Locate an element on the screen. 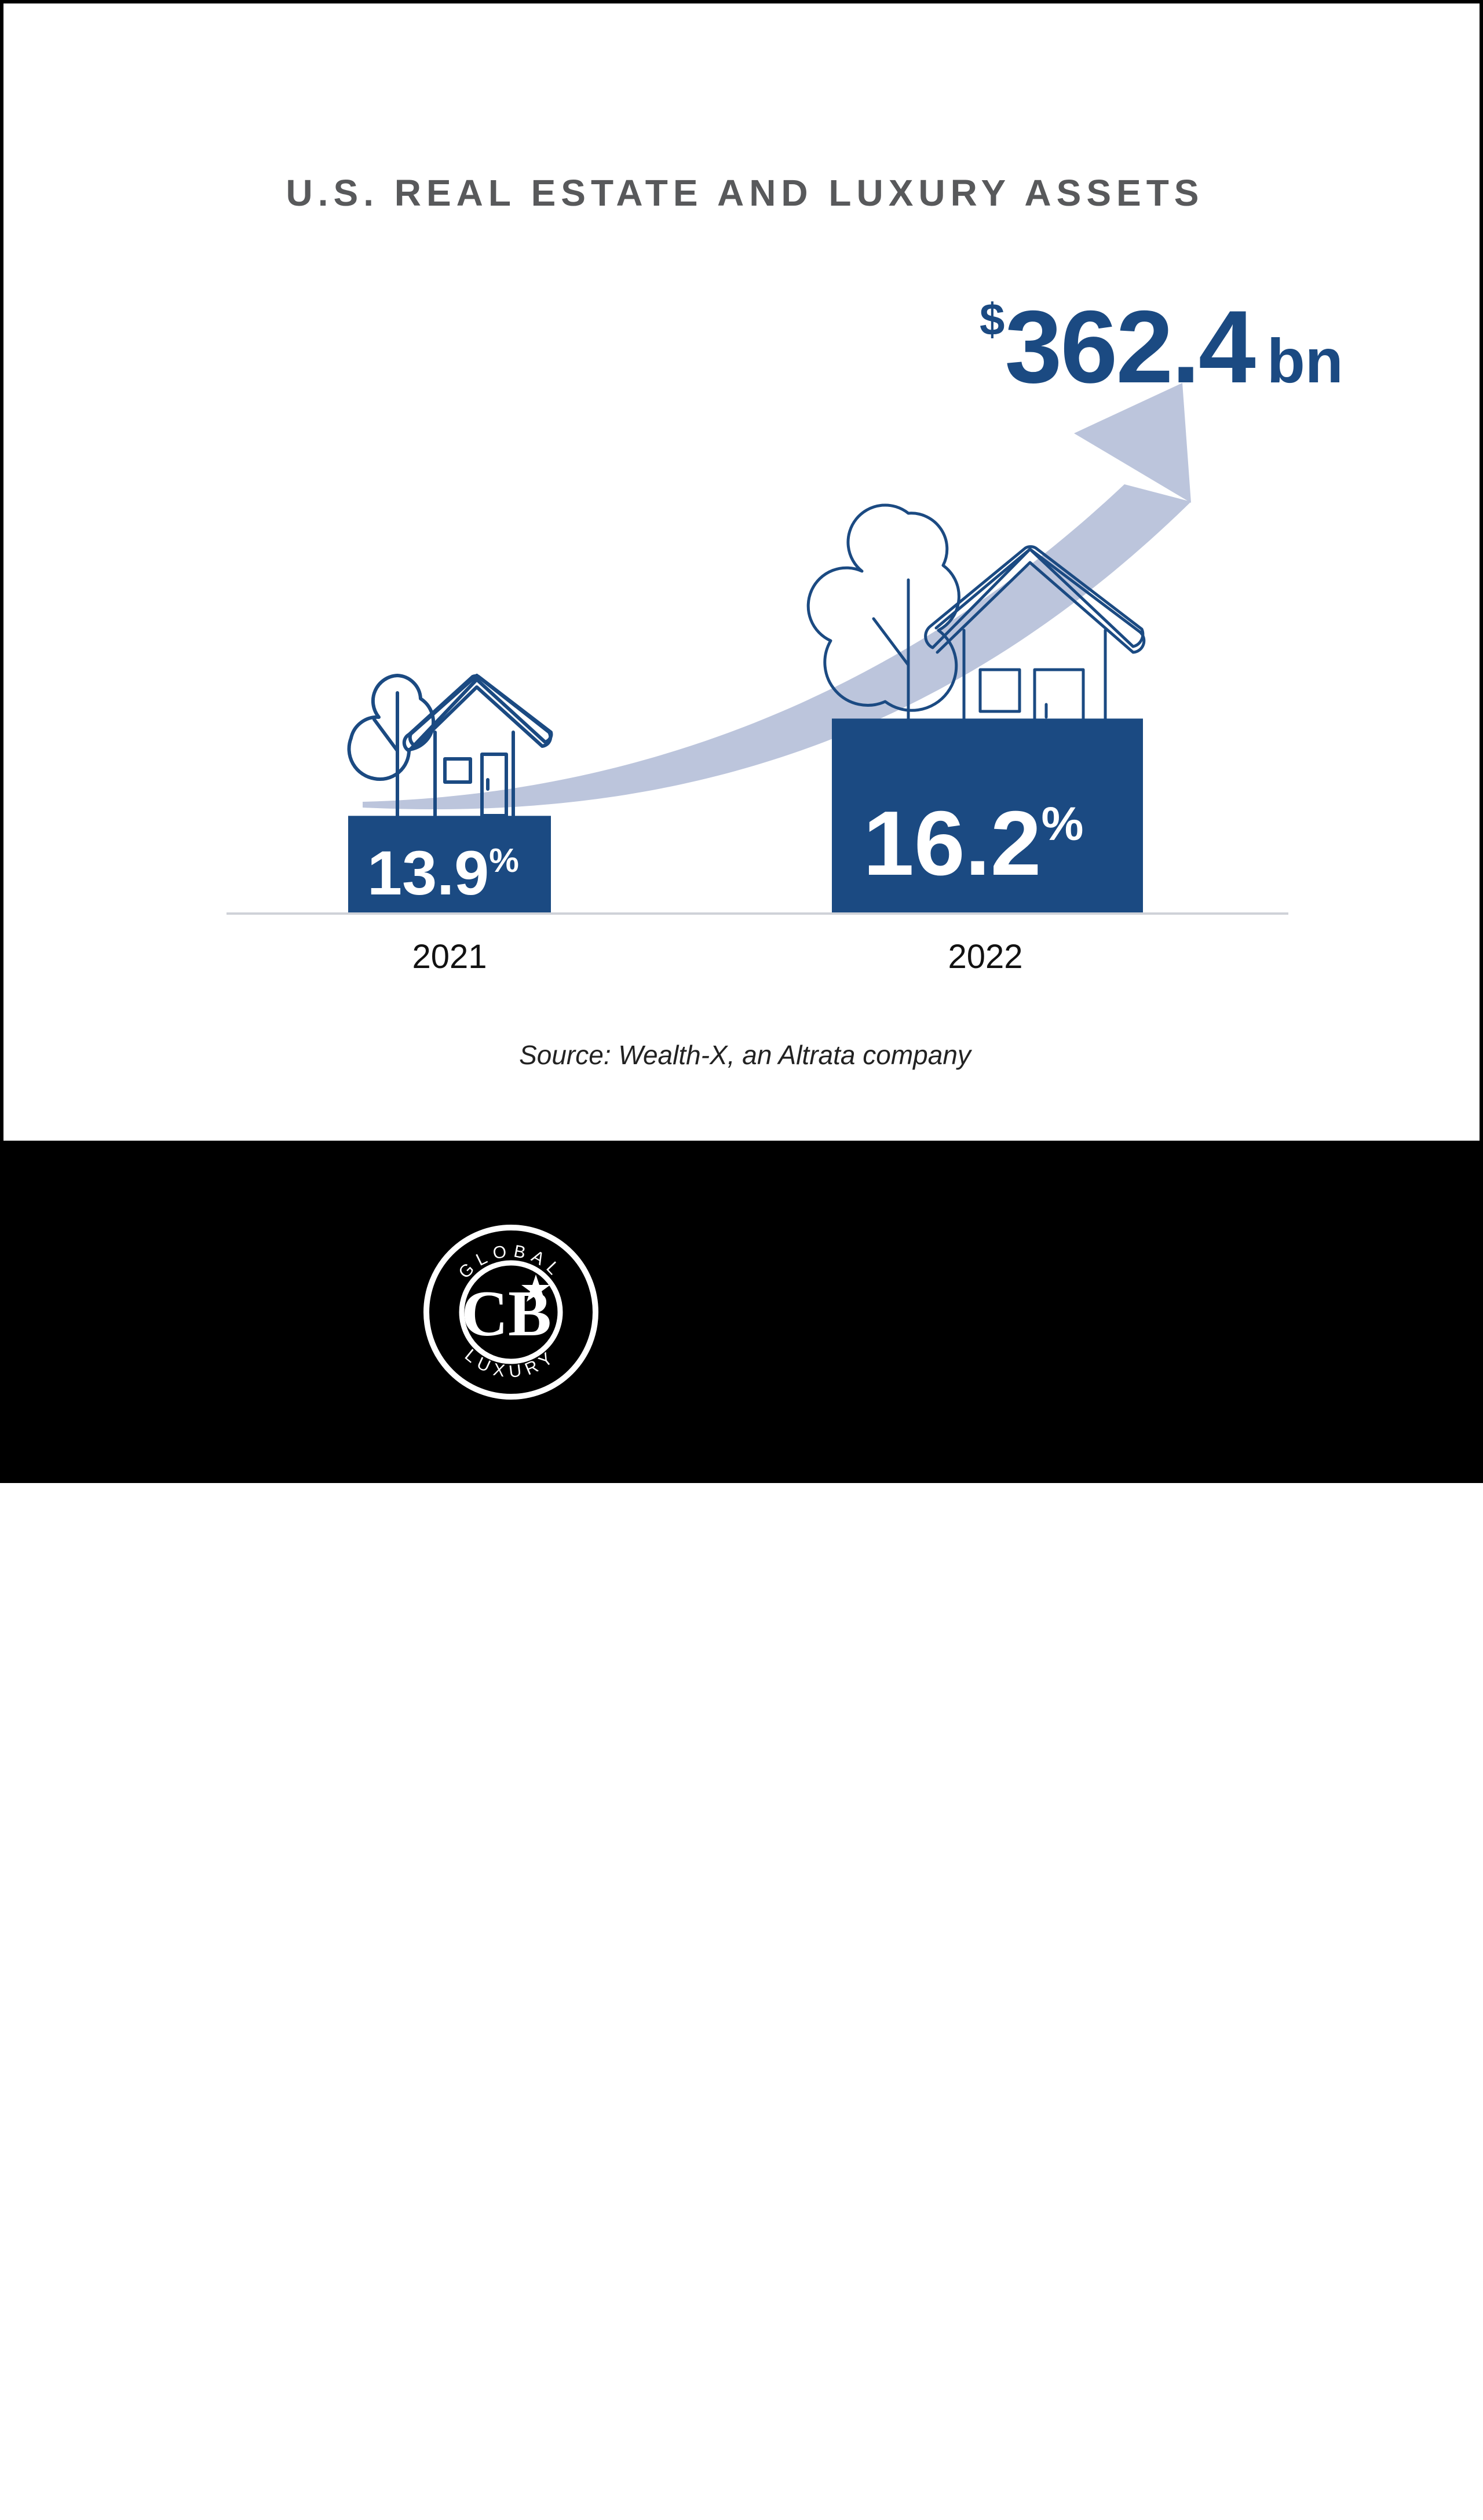 The image size is (1483, 2520). house-icon-2022 is located at coordinates (976, 634).